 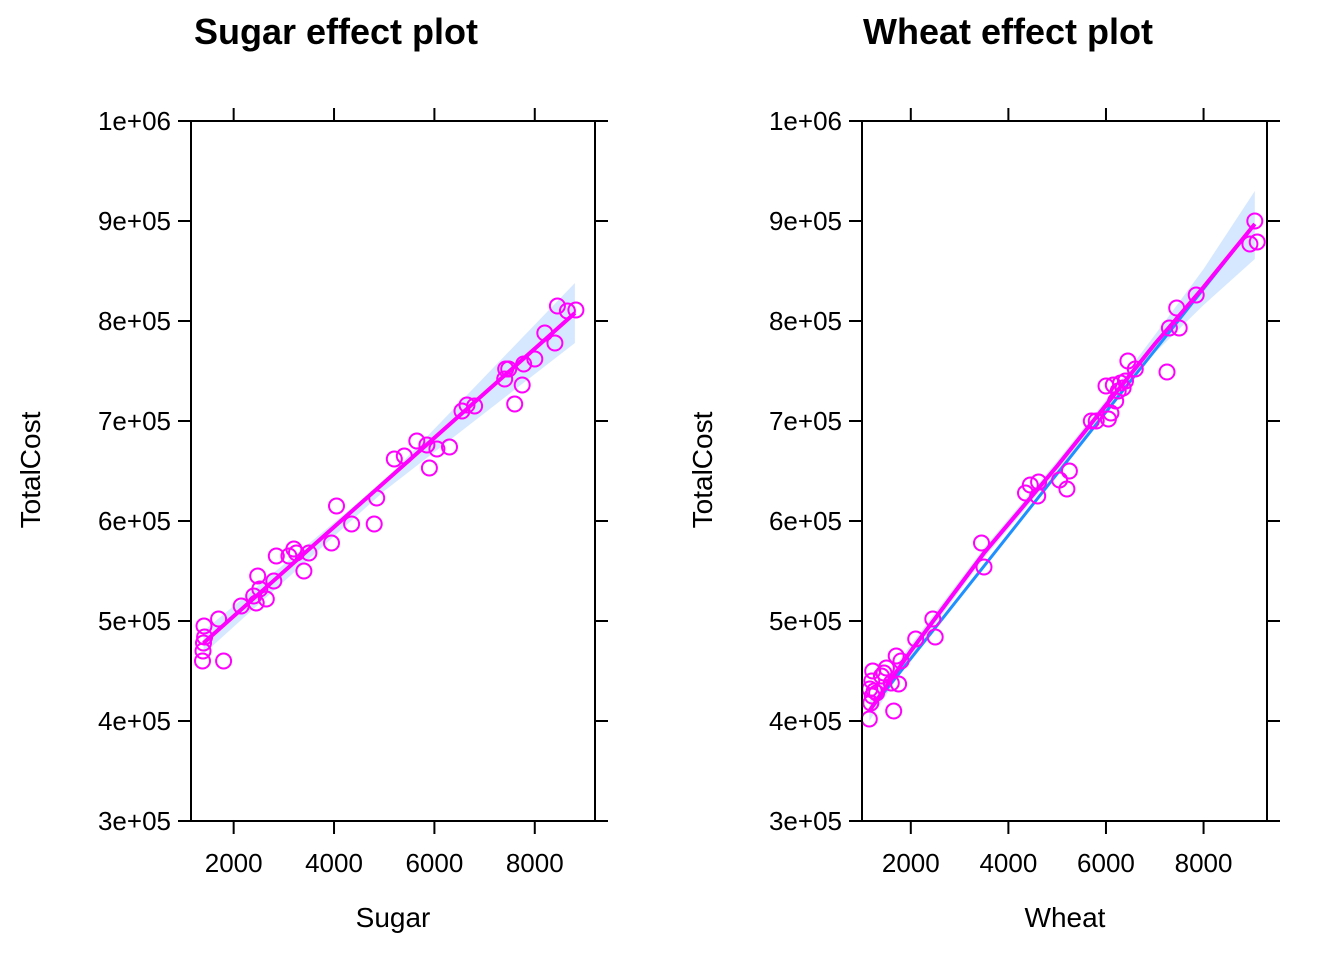 I want to click on sugar-x-tick-label: 8000, so click(x=535, y=863).